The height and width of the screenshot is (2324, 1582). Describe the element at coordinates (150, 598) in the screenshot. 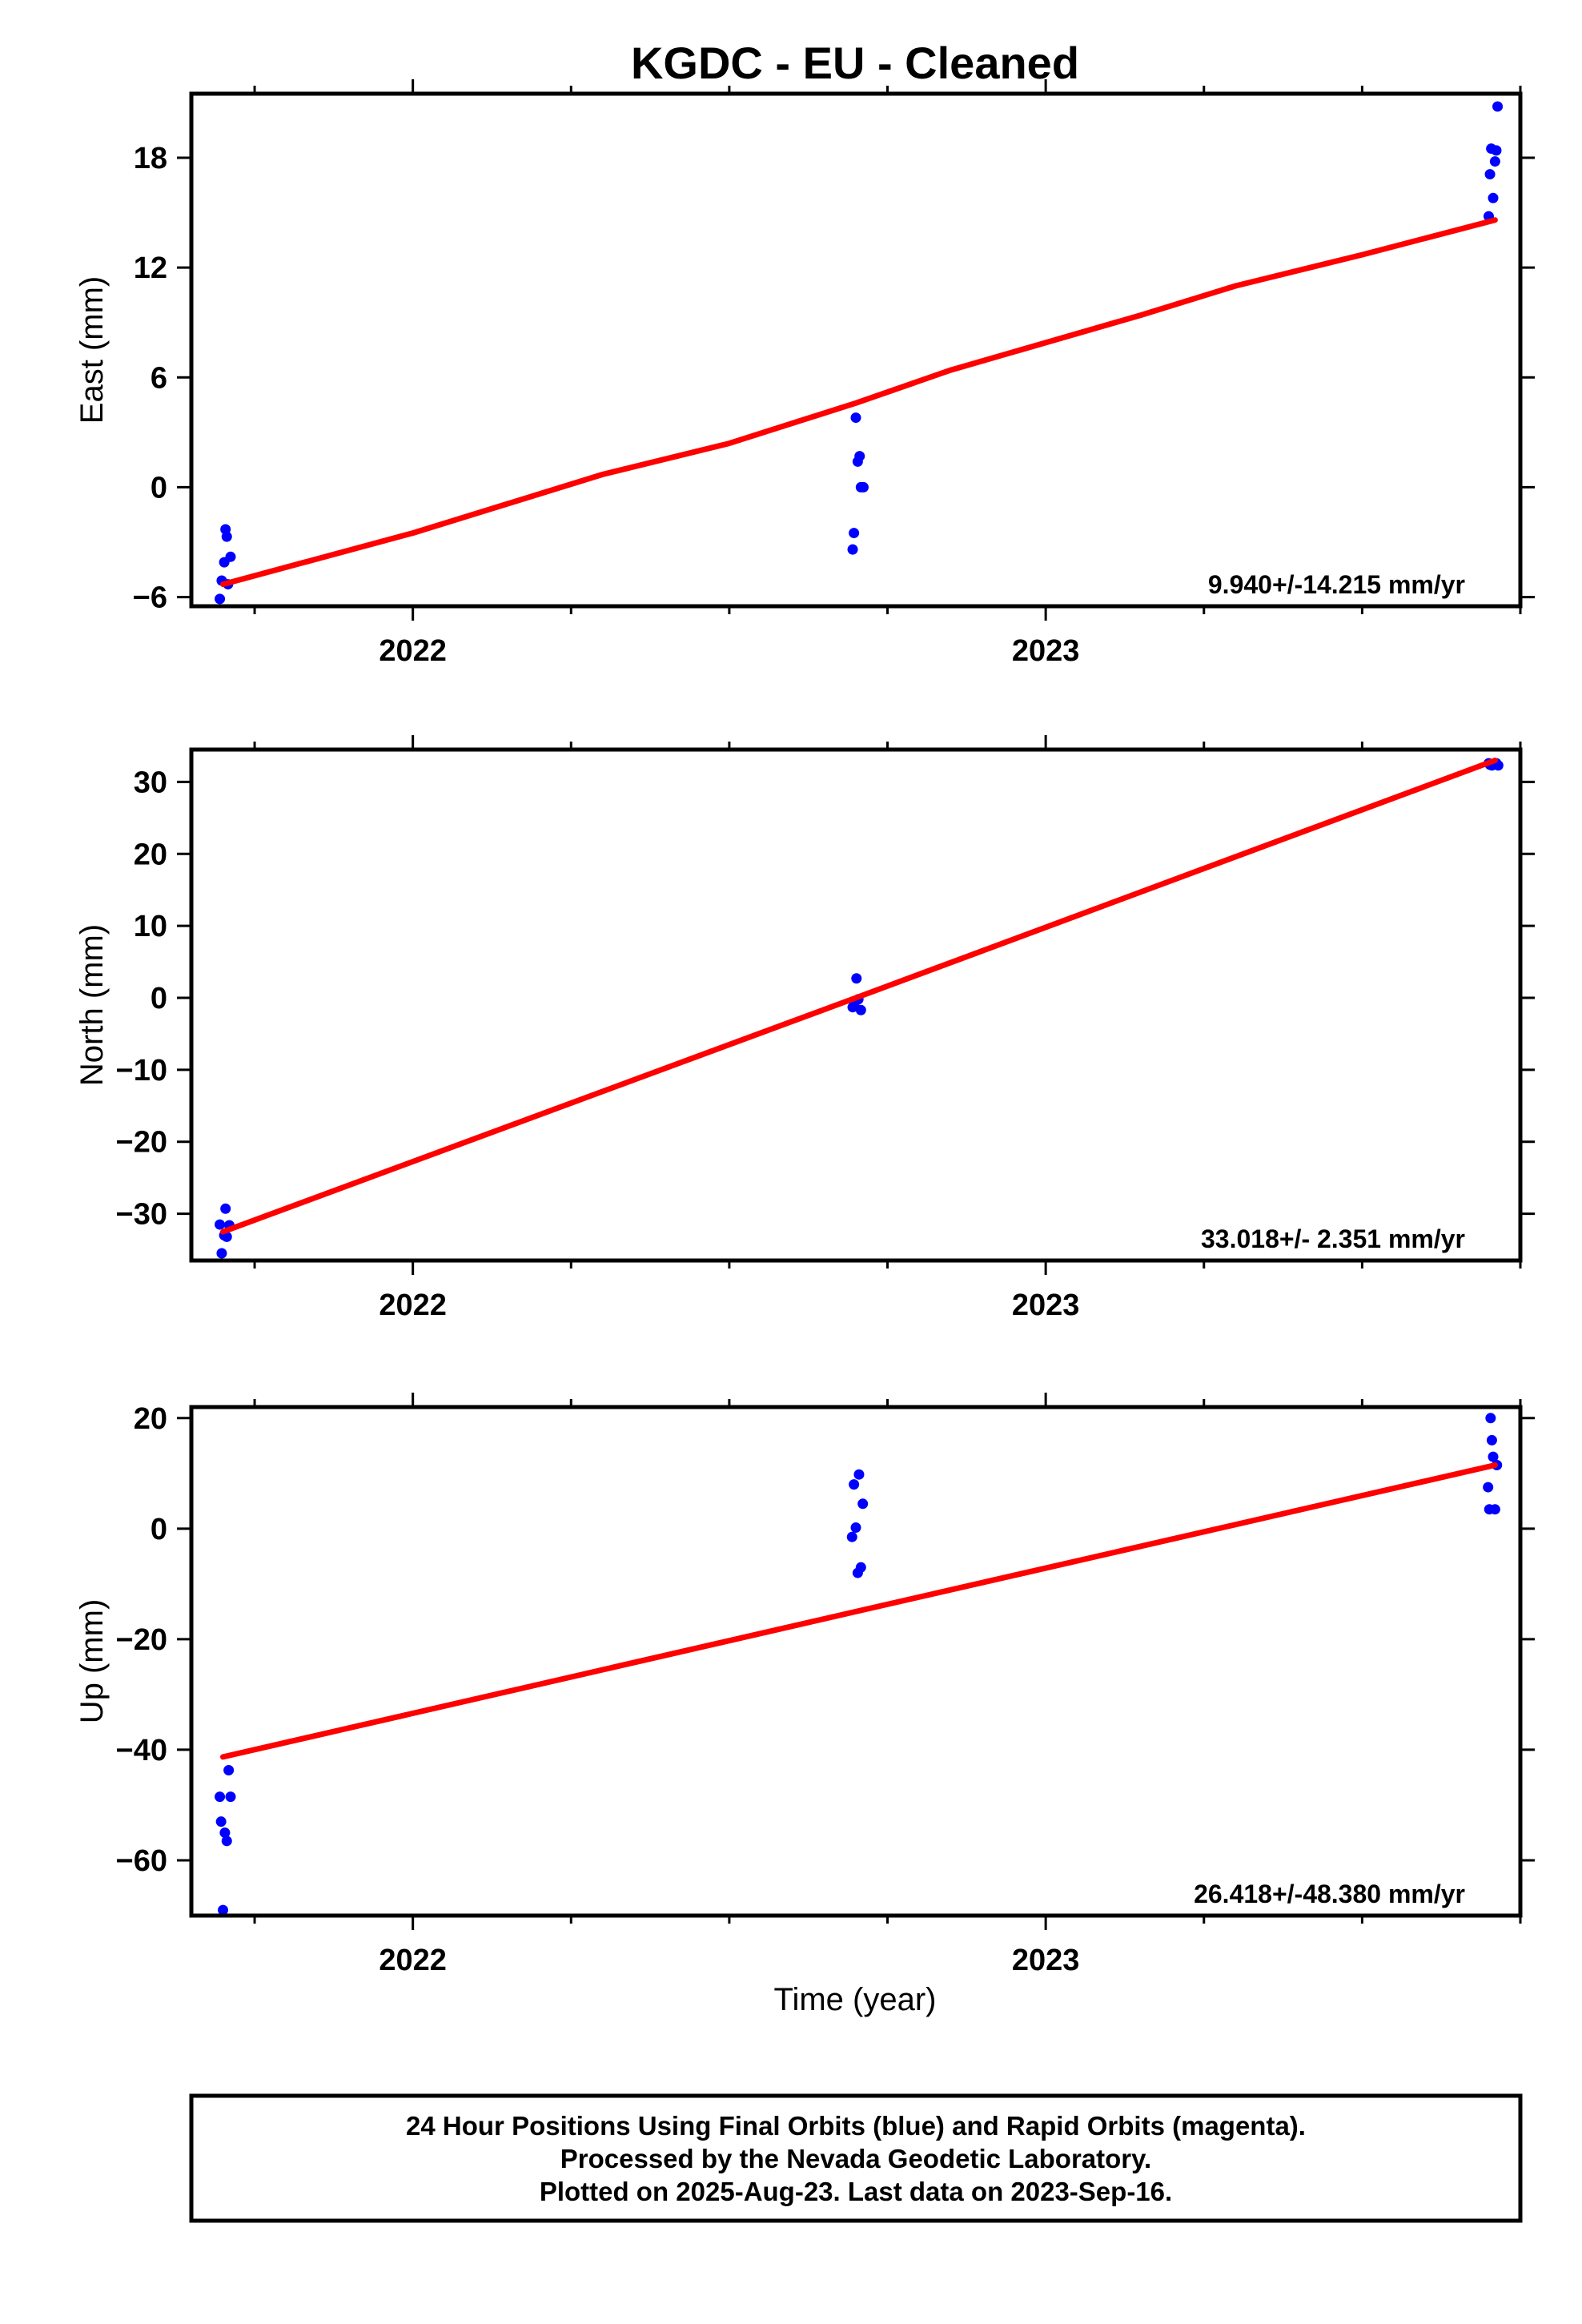

I see `p0-y-tick-label: −6` at that location.